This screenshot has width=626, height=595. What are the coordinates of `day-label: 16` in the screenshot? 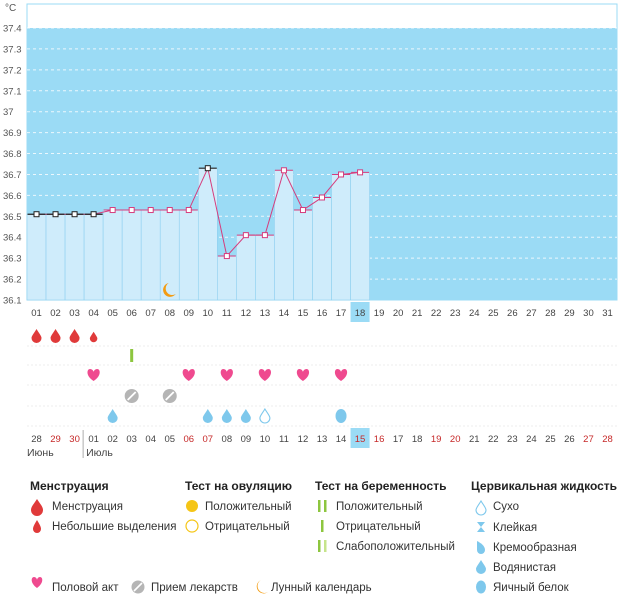 It's located at (322, 313).